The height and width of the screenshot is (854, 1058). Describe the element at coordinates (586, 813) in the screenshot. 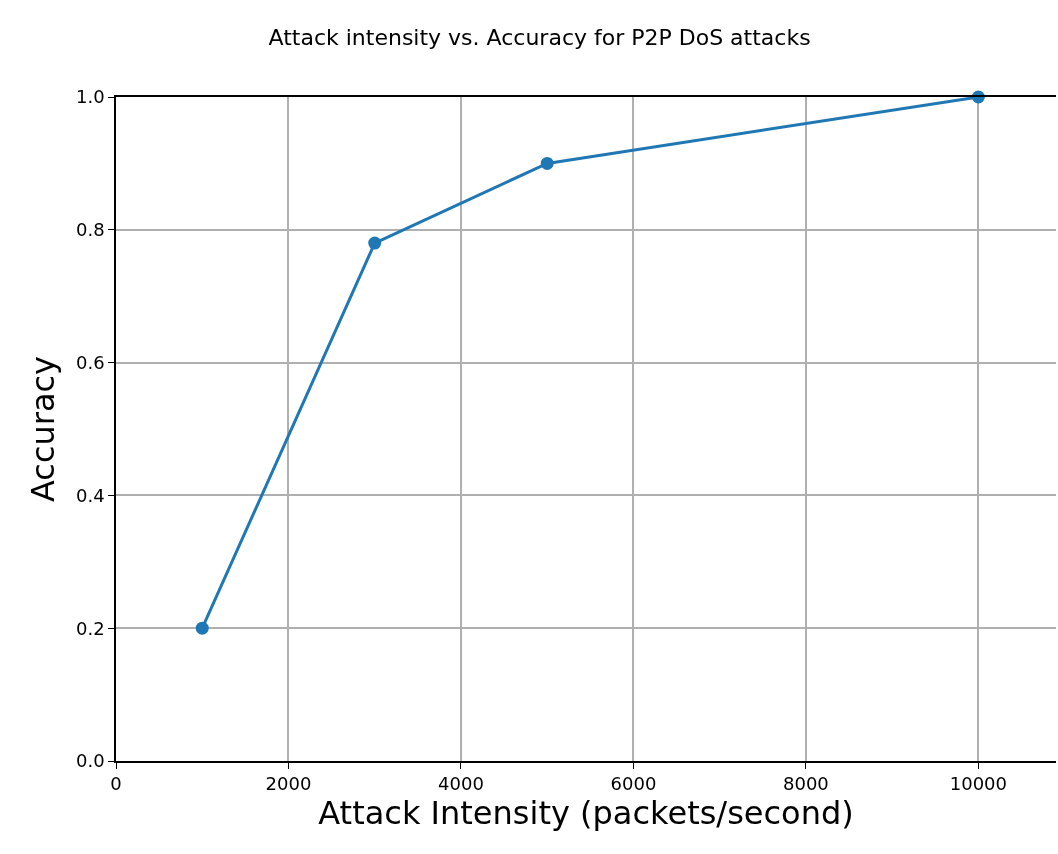

I see `x-axis-title: Attack Intensity (packets/second)` at that location.